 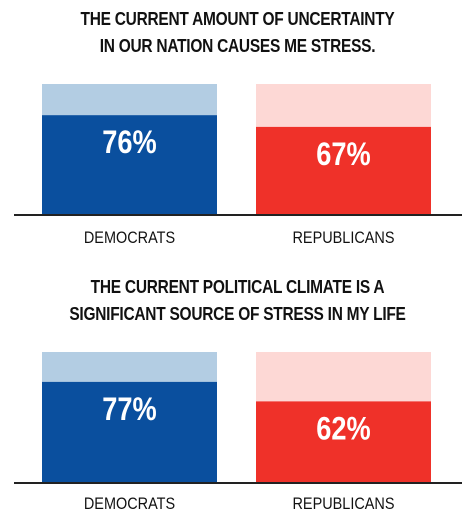 What do you see at coordinates (129, 410) in the screenshot?
I see `data-label-democrats: 77%` at bounding box center [129, 410].